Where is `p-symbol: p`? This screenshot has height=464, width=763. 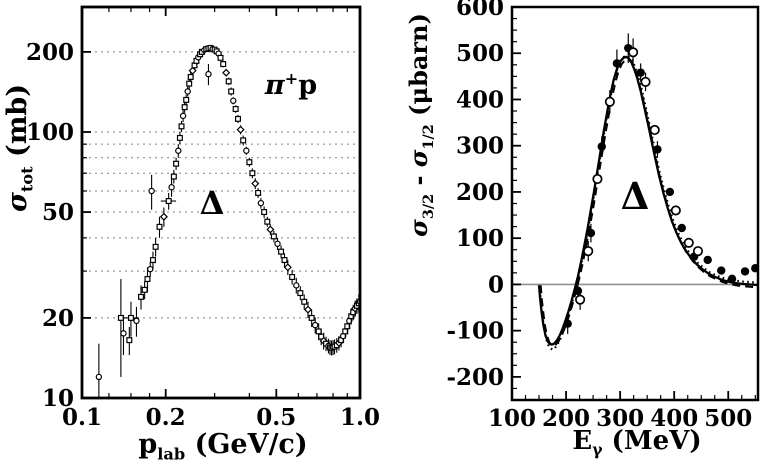
p-symbol: p is located at coordinates (148, 444).